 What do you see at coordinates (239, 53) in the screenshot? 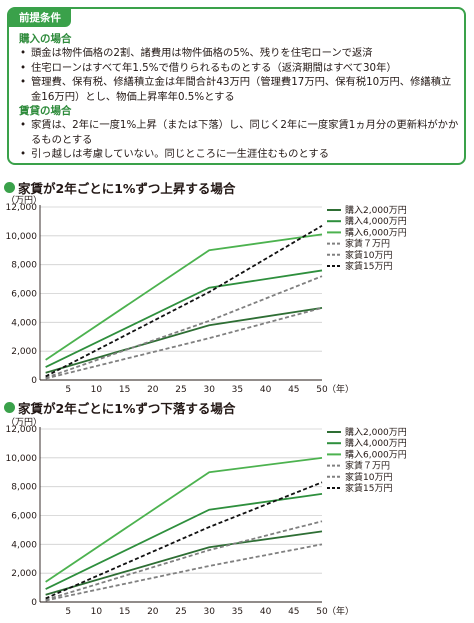
I see `purchase-condition-item: 頭金は物件価格の2割、諸費用は物件価格の5%、残りを住宅ローンで返済` at bounding box center [239, 53].